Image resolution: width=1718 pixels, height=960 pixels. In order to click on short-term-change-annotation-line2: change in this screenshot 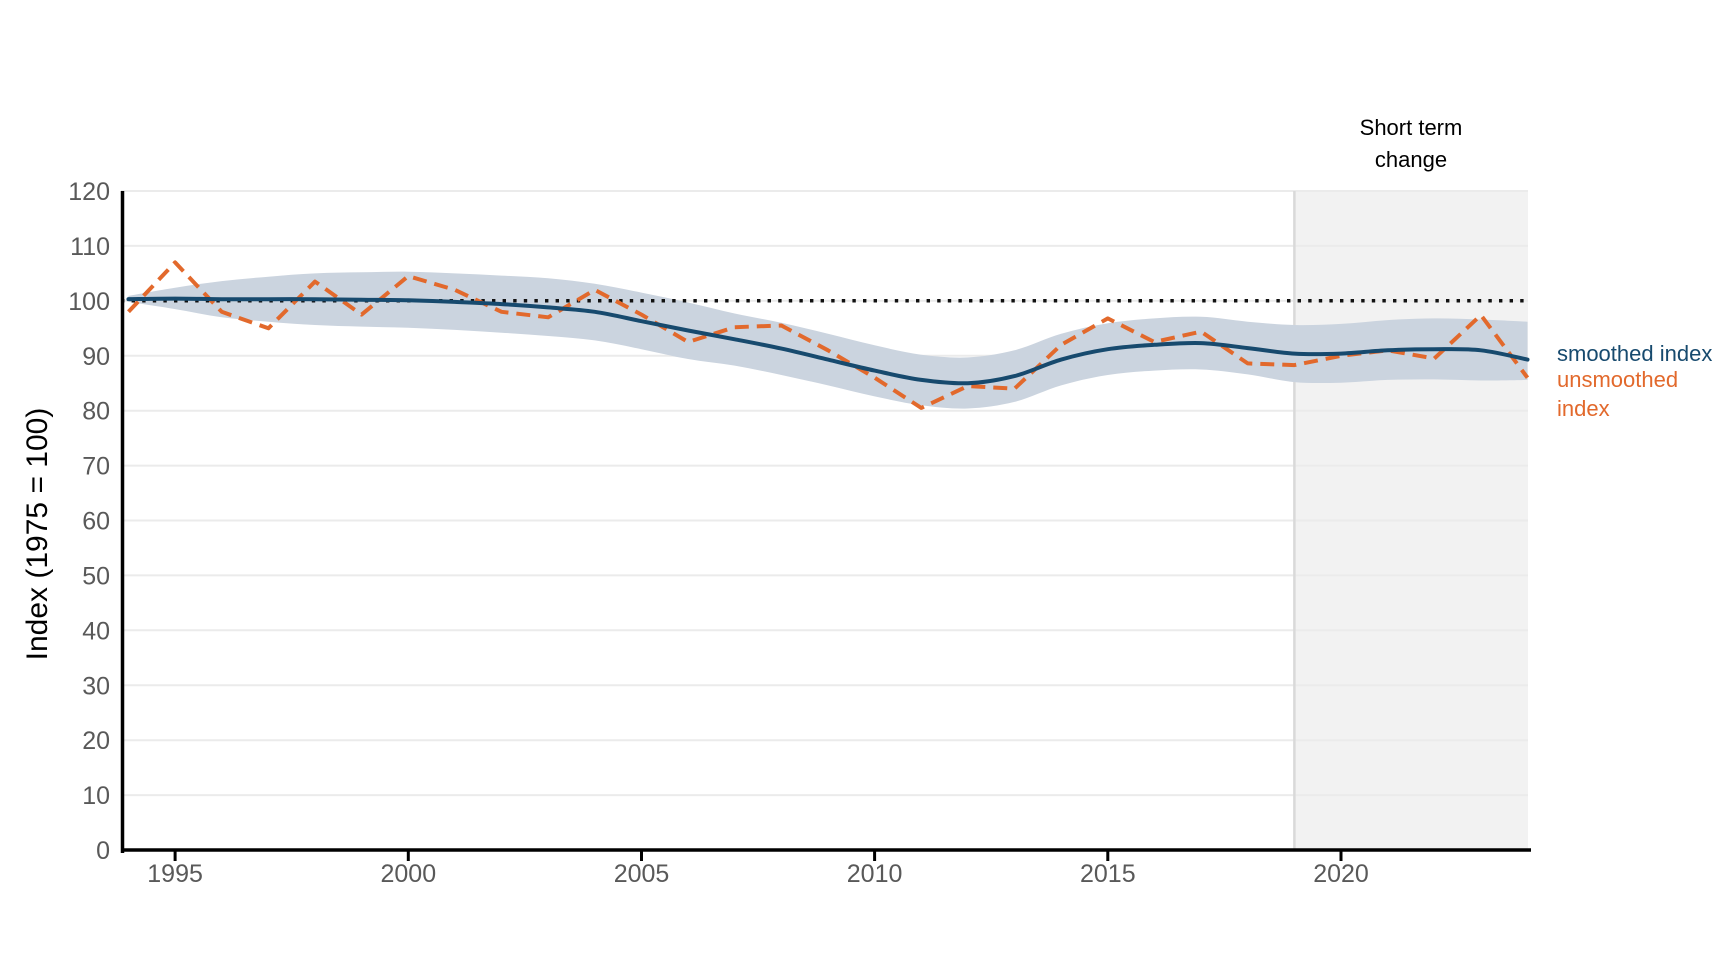, I will do `click(1411, 159)`.